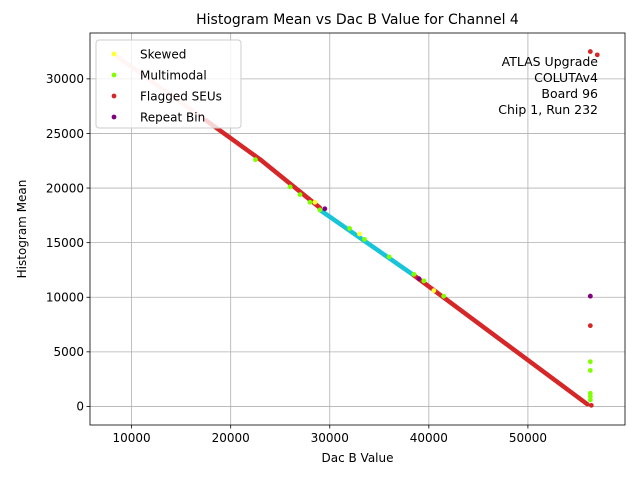 The height and width of the screenshot is (480, 640). I want to click on y-tick-label: 25000, so click(65, 134).